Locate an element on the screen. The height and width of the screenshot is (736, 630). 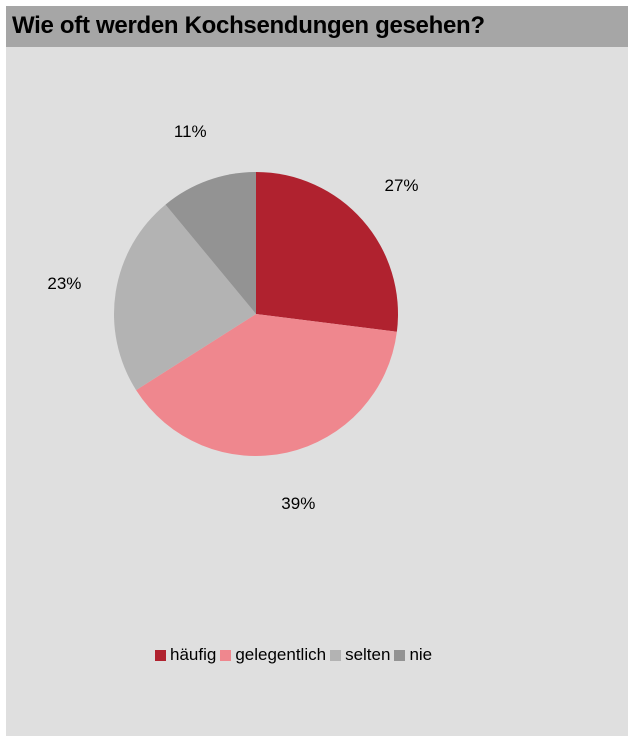
legend-item-3: nie is located at coordinates (413, 655).